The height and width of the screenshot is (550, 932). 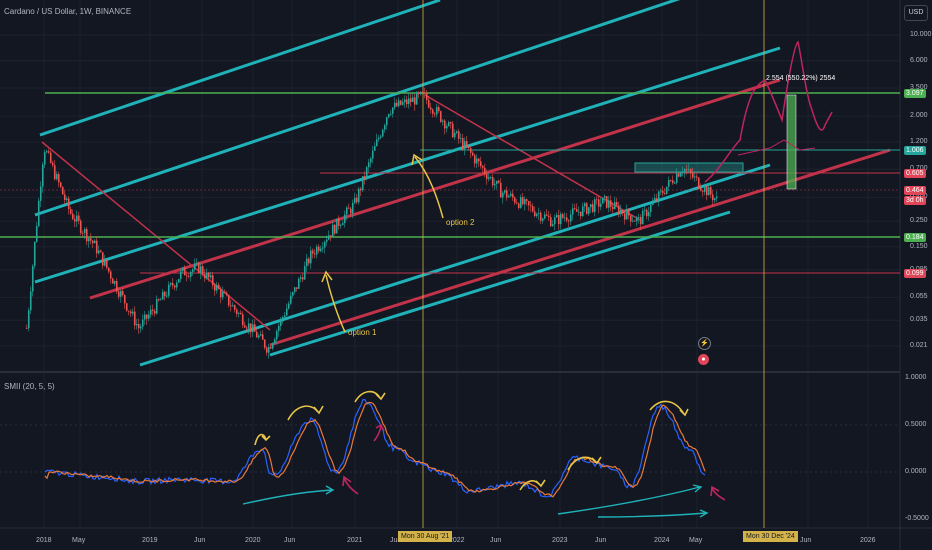 What do you see at coordinates (915, 273) in the screenshot?
I see `price-tag-0099: 0.099` at bounding box center [915, 273].